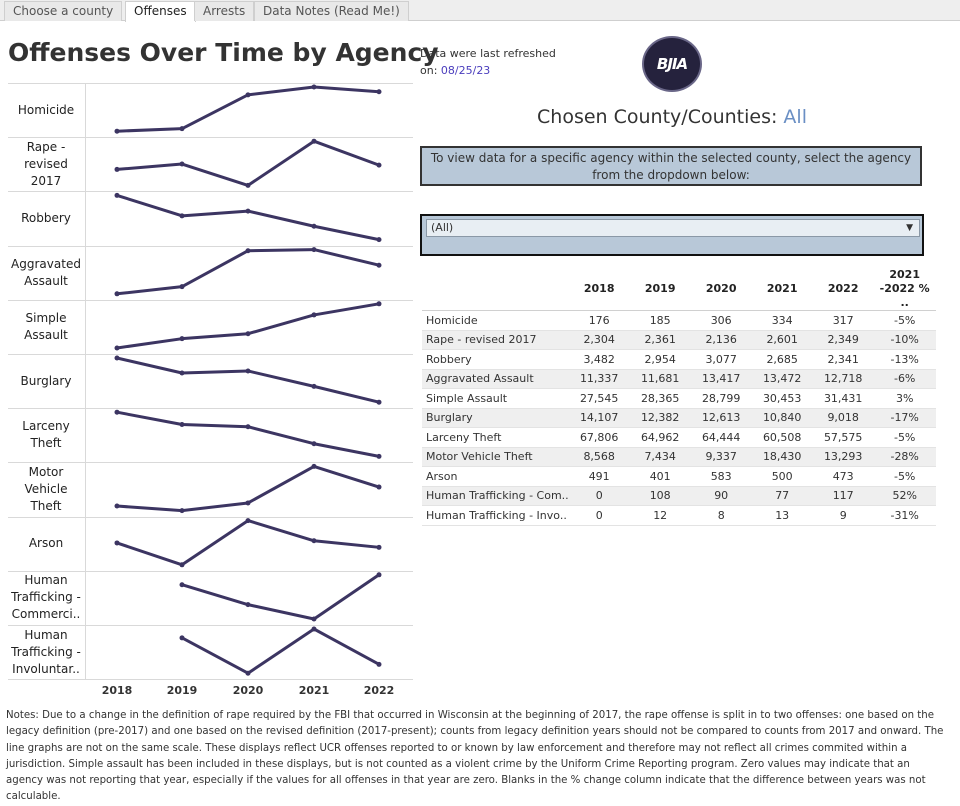 Image resolution: width=960 pixels, height=806 pixels. What do you see at coordinates (379, 690) in the screenshot?
I see `year-tick-label: 2022` at bounding box center [379, 690].